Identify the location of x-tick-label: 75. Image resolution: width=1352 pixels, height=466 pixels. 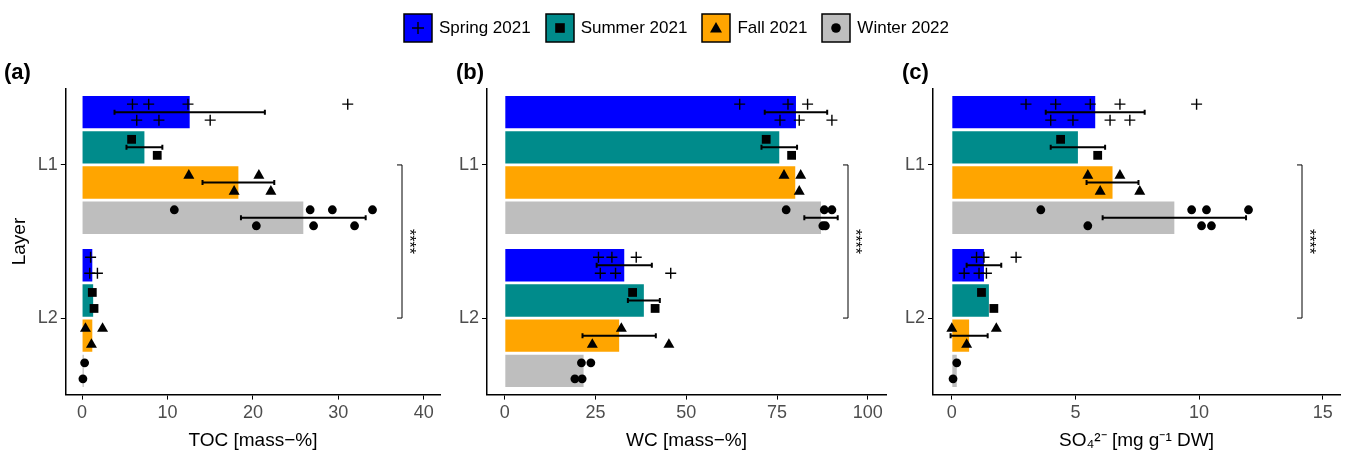
(777, 412).